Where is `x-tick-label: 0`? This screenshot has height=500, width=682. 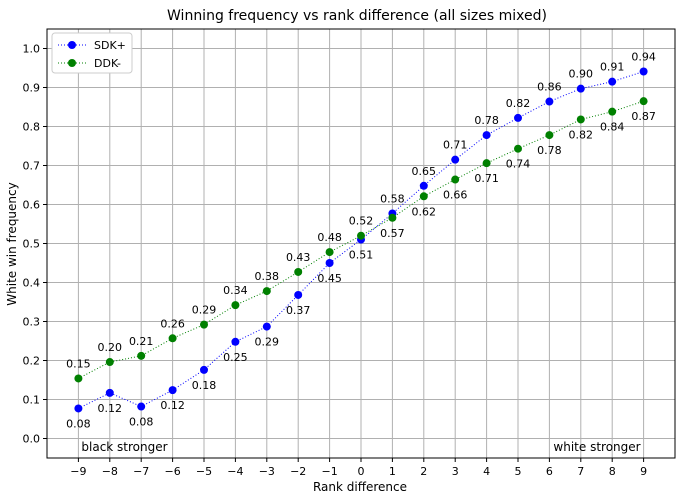
x-tick-label: 0 is located at coordinates (361, 471).